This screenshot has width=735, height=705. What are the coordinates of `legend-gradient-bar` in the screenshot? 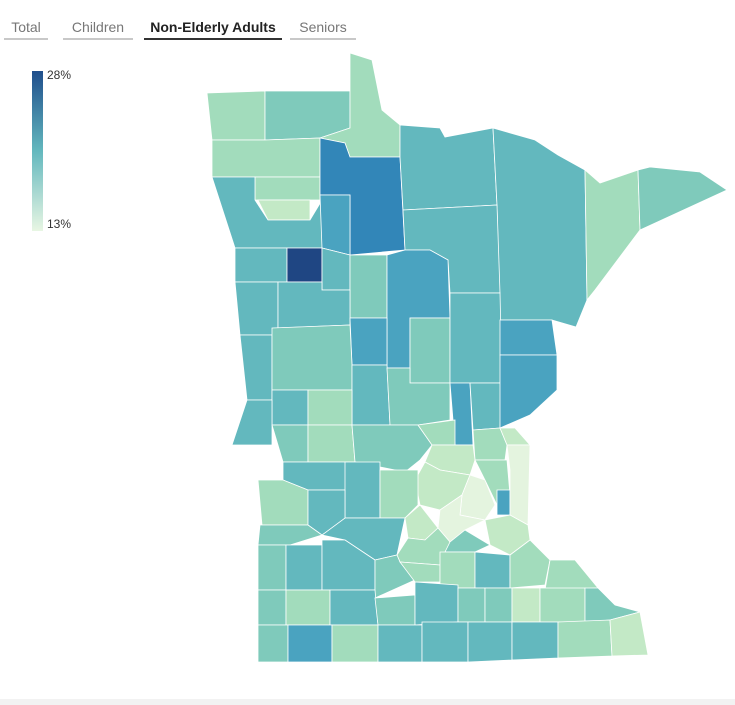 It's located at (37, 151).